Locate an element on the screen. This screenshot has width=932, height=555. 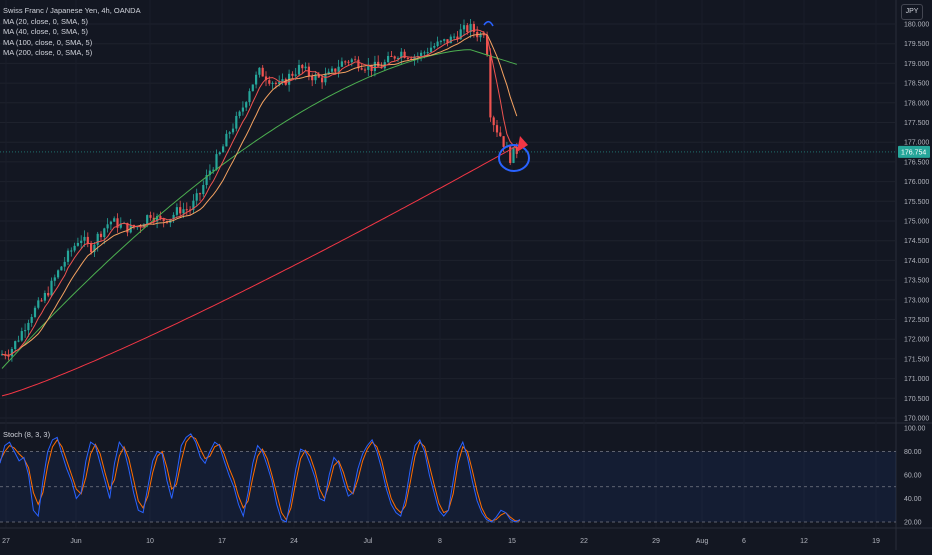
stochastic-lines is located at coordinates (260, 478).